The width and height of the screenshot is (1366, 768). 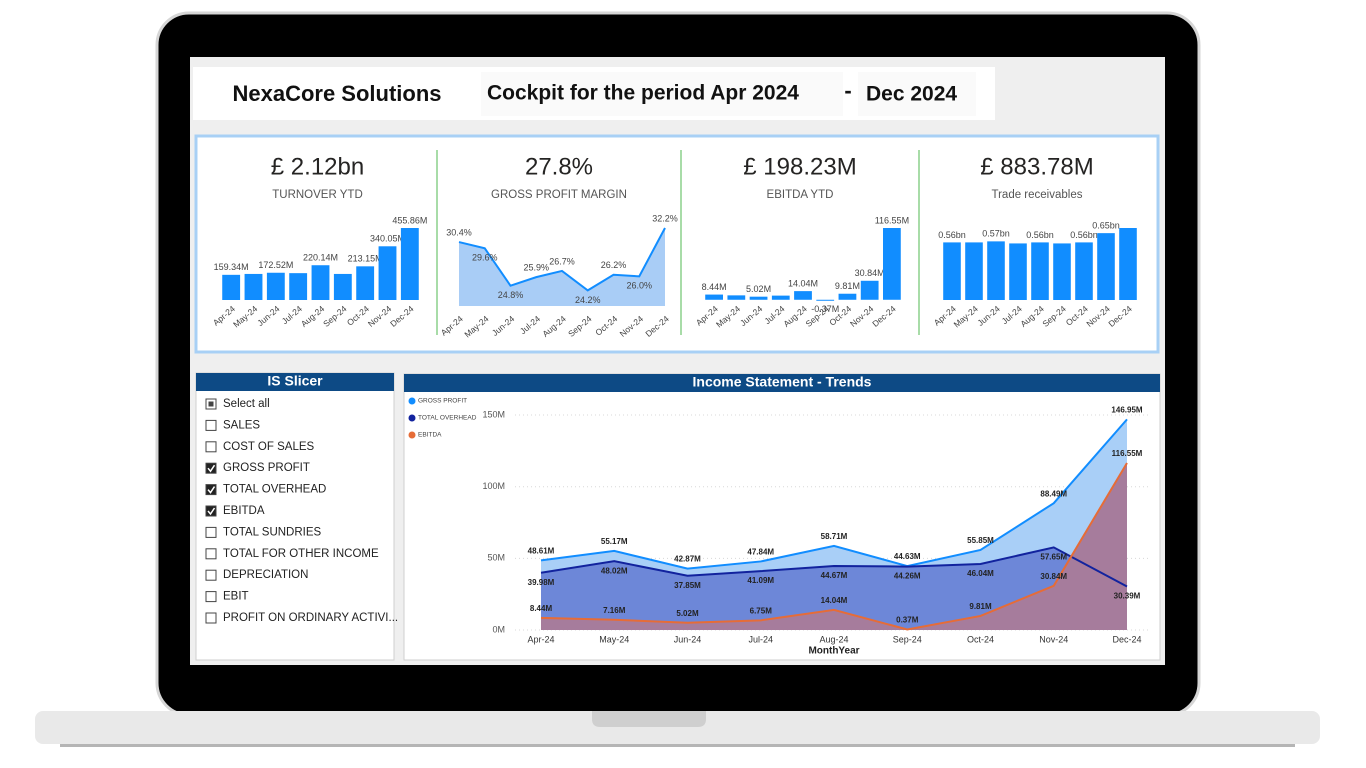 I want to click on data-label: 14.04M, so click(x=834, y=600).